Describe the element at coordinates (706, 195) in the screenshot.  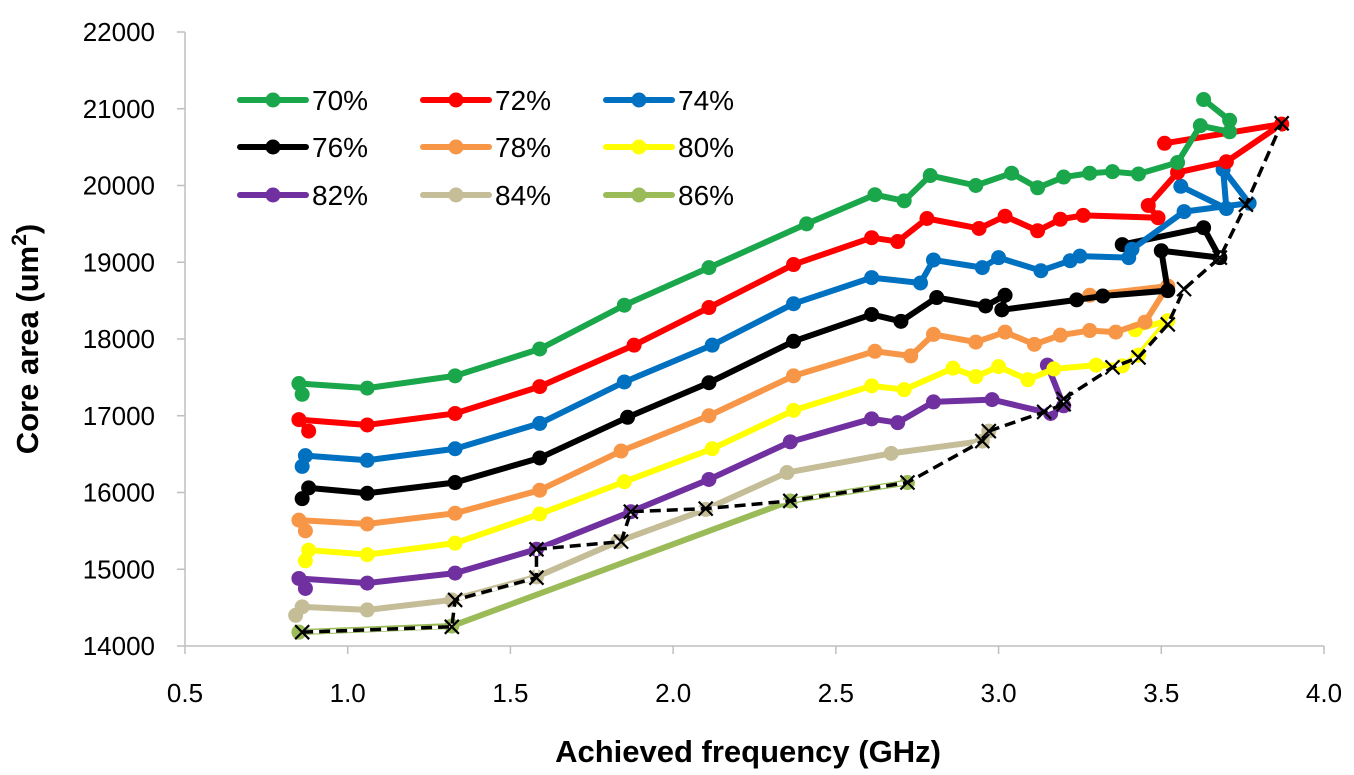
I see `legend-label: 86%` at that location.